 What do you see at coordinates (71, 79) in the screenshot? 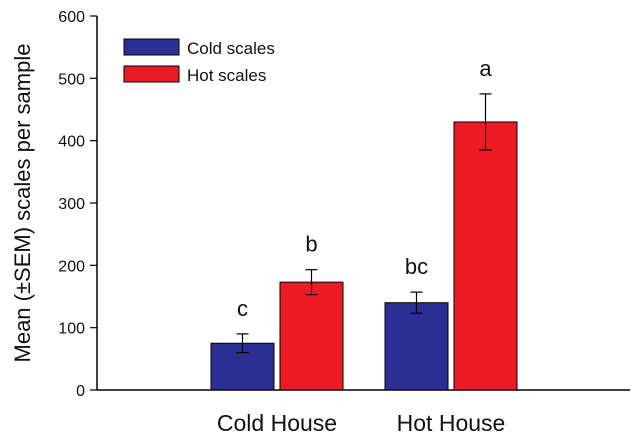
I see `y-tick-label: 500` at bounding box center [71, 79].